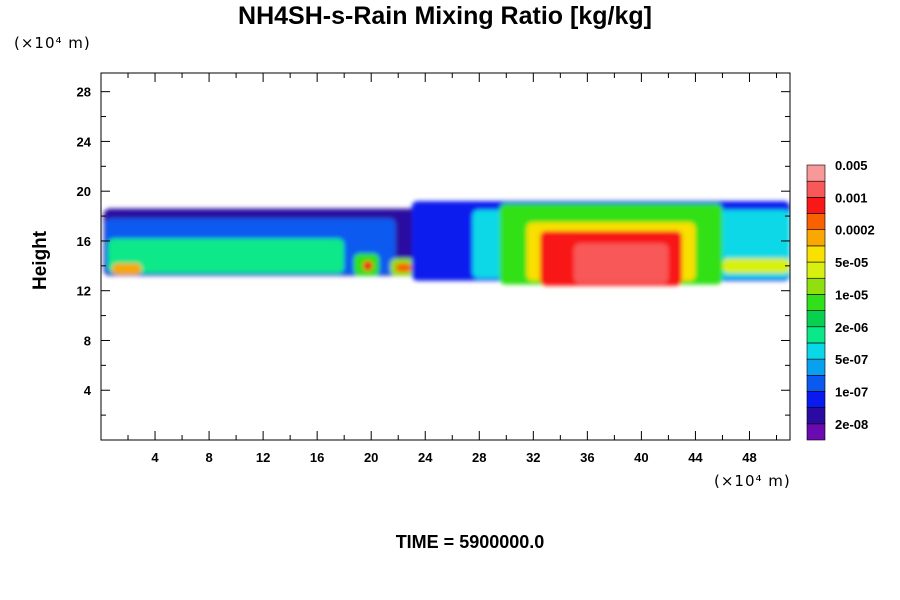 The width and height of the screenshot is (900, 600). What do you see at coordinates (317, 457) in the screenshot?
I see `x-tick-label: 16` at bounding box center [317, 457].